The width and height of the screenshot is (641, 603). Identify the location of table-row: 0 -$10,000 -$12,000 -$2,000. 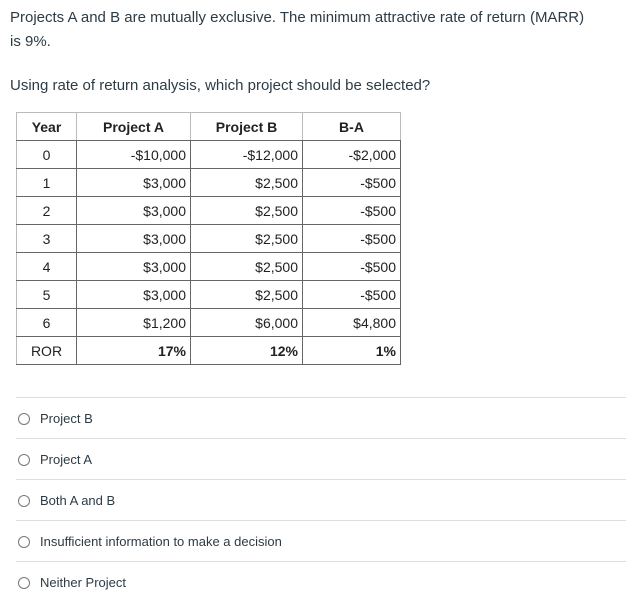
(208, 154).